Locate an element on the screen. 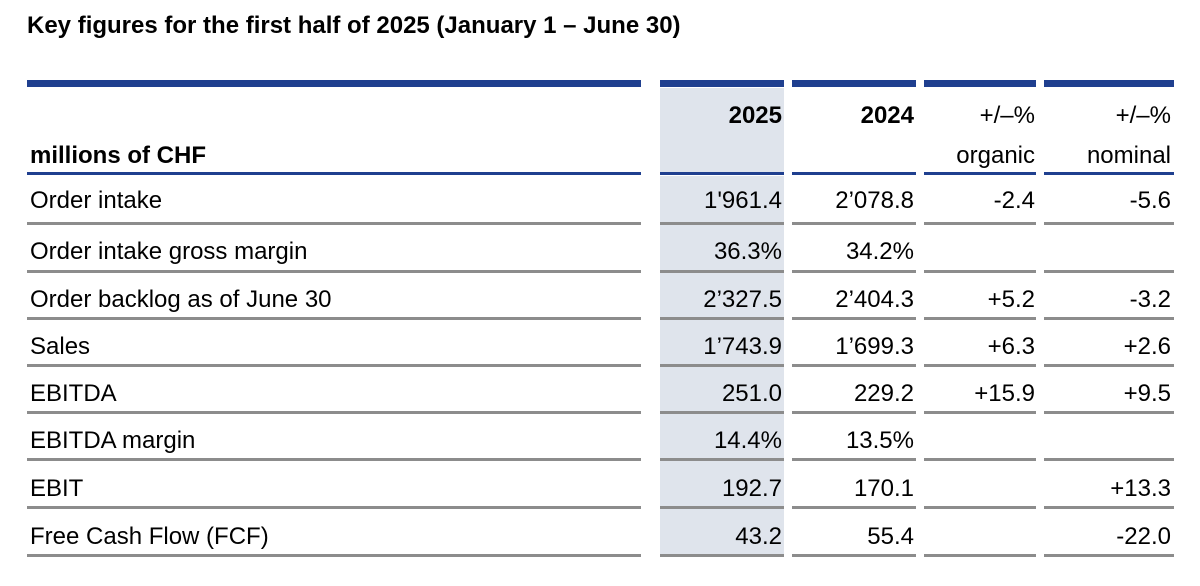 This screenshot has height=586, width=1200. header-unit-label: millions of CHF is located at coordinates (118, 155).